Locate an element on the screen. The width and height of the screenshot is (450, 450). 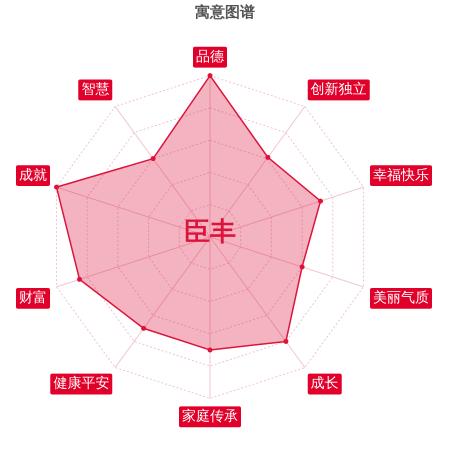
spoke-label: 财富 is located at coordinates (33, 298).